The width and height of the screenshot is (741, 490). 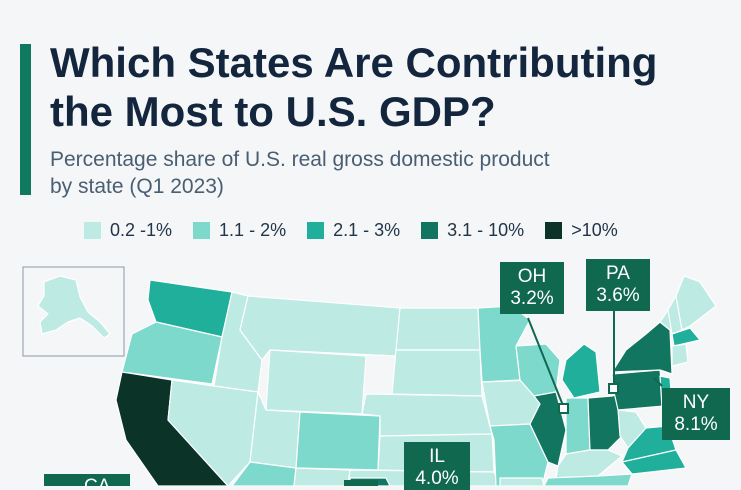 What do you see at coordinates (264, 473) in the screenshot?
I see `state-AZ` at bounding box center [264, 473].